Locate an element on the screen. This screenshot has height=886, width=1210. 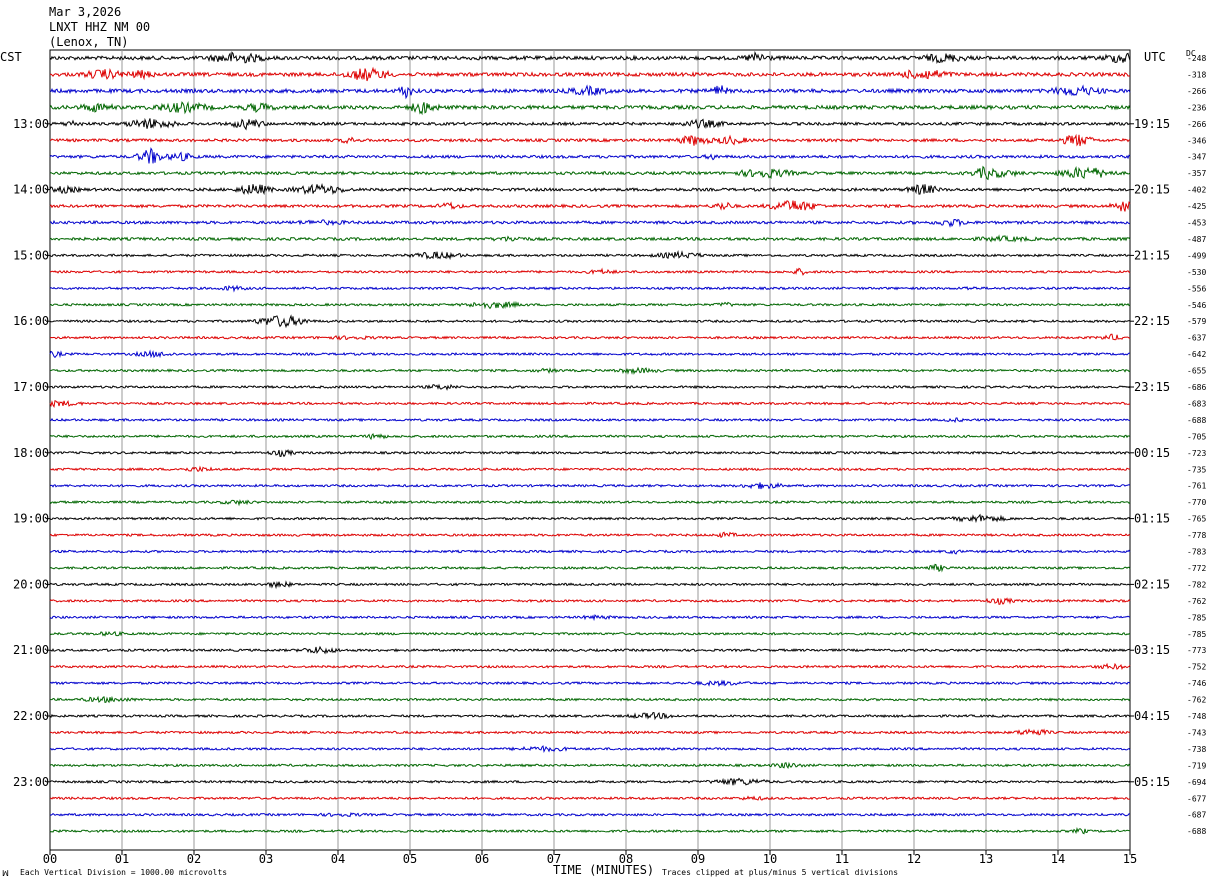
dc-offset-label: -772 is located at coordinates (1196, 568).